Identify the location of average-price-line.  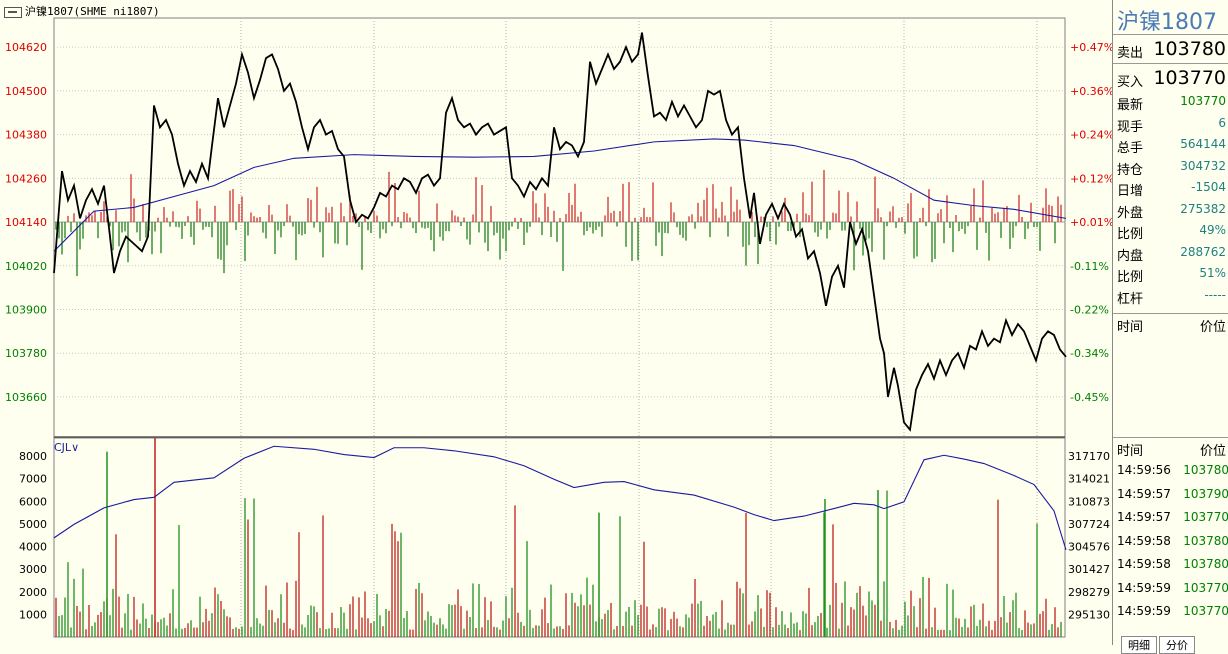
(560, 195).